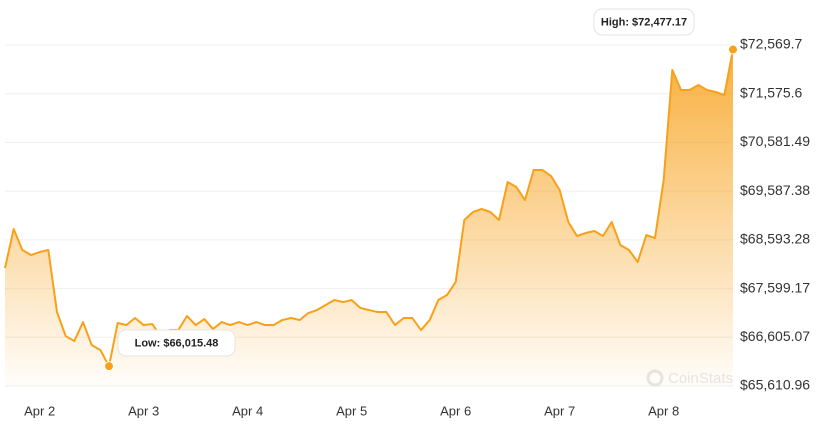 This screenshot has height=433, width=825. I want to click on x-tick-label: Apr 6, so click(455, 410).